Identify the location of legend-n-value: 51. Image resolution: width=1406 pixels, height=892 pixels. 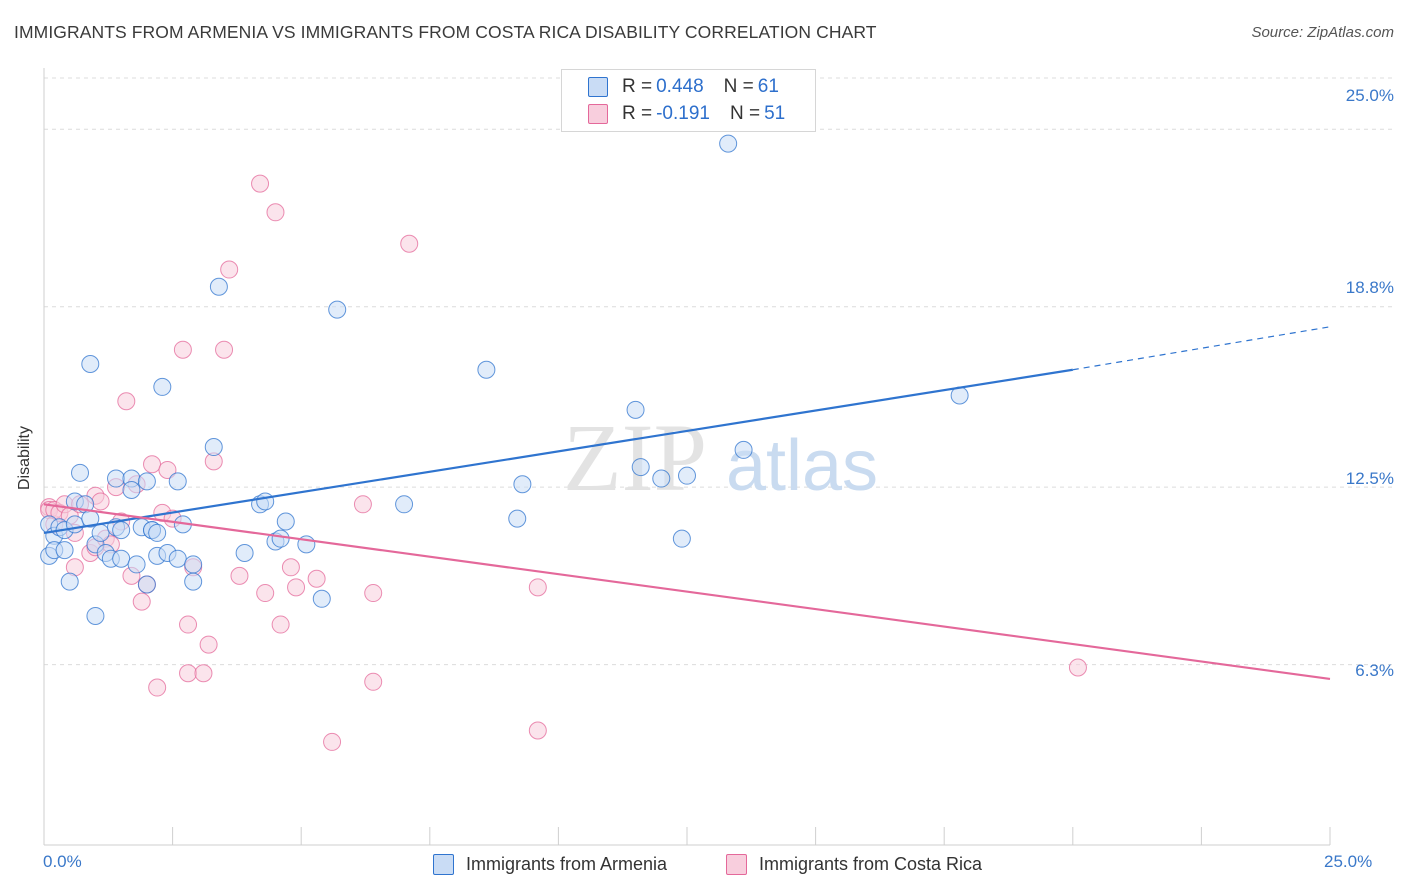
(775, 113).